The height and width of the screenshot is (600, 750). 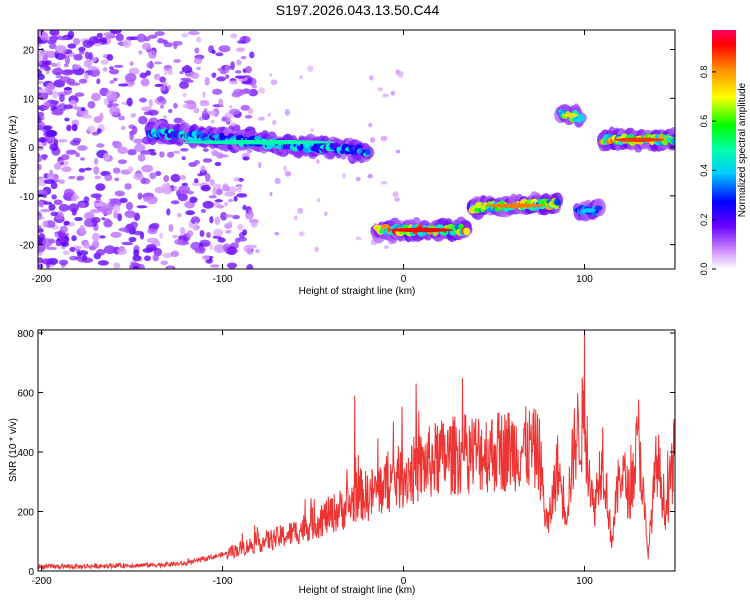 What do you see at coordinates (704, 170) in the screenshot?
I see `colorbar-tick-label: 0.4` at bounding box center [704, 170].